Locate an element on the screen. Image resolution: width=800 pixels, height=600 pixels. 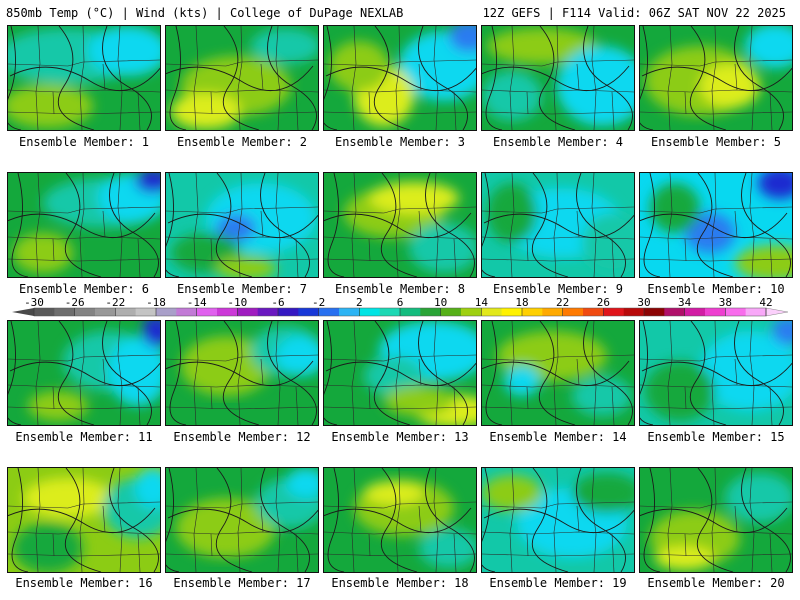
ensemble-member-label: Ensemble Member: 3 is located at coordinates (400, 142).